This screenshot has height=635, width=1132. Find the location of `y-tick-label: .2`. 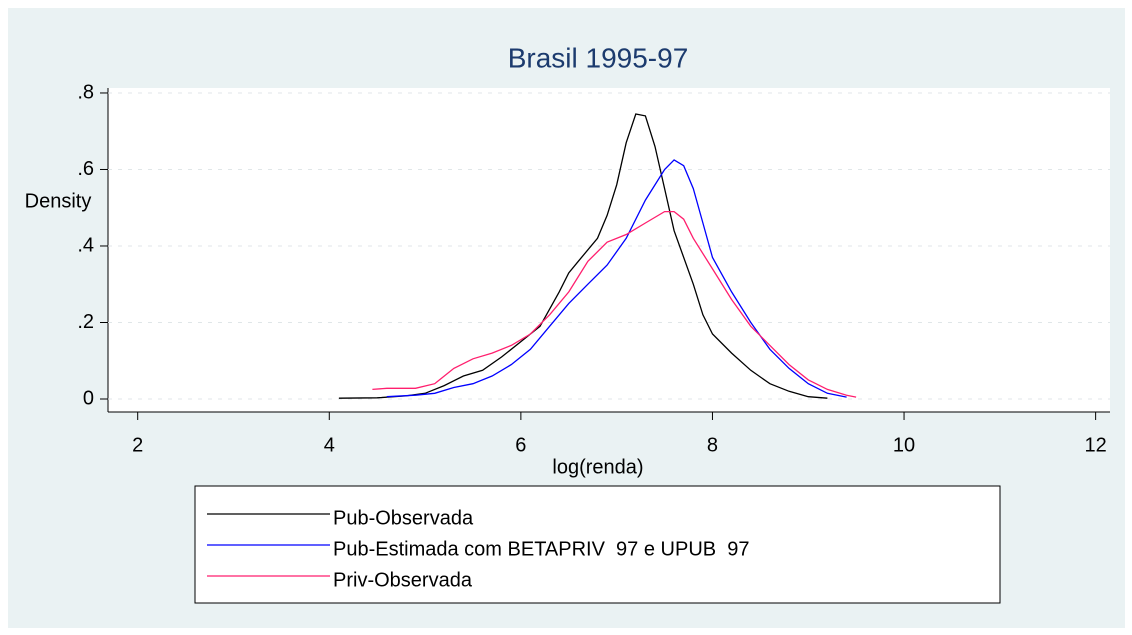

y-tick-label: .2 is located at coordinates (85, 322).